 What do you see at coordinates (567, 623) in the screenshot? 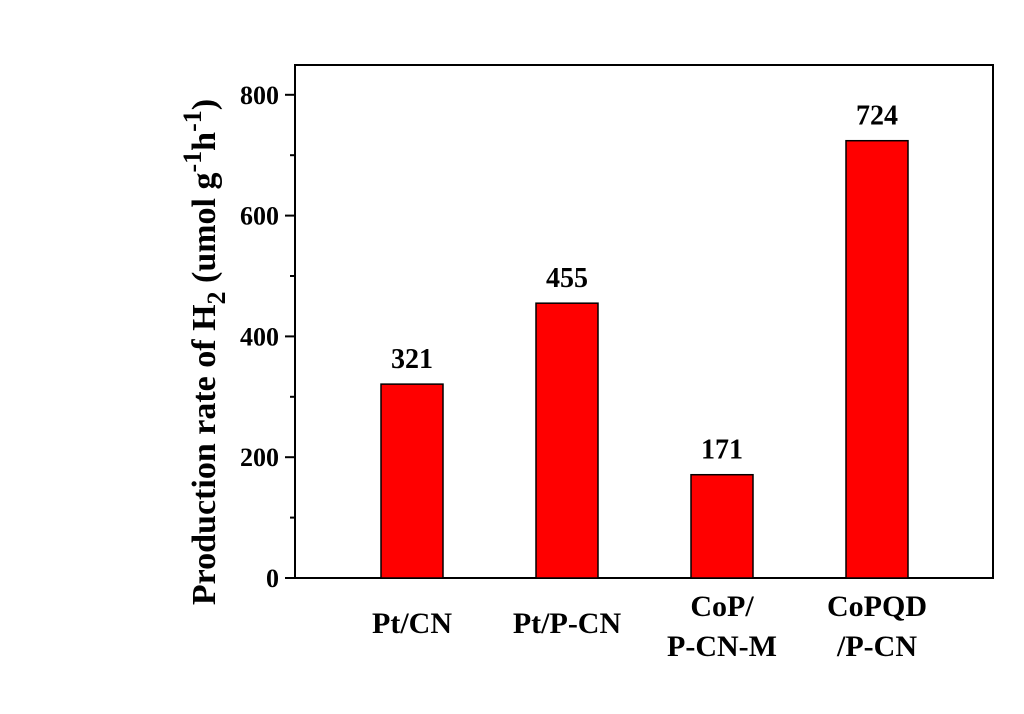
I see `x-category-label: Pt/P-CN` at bounding box center [567, 623].